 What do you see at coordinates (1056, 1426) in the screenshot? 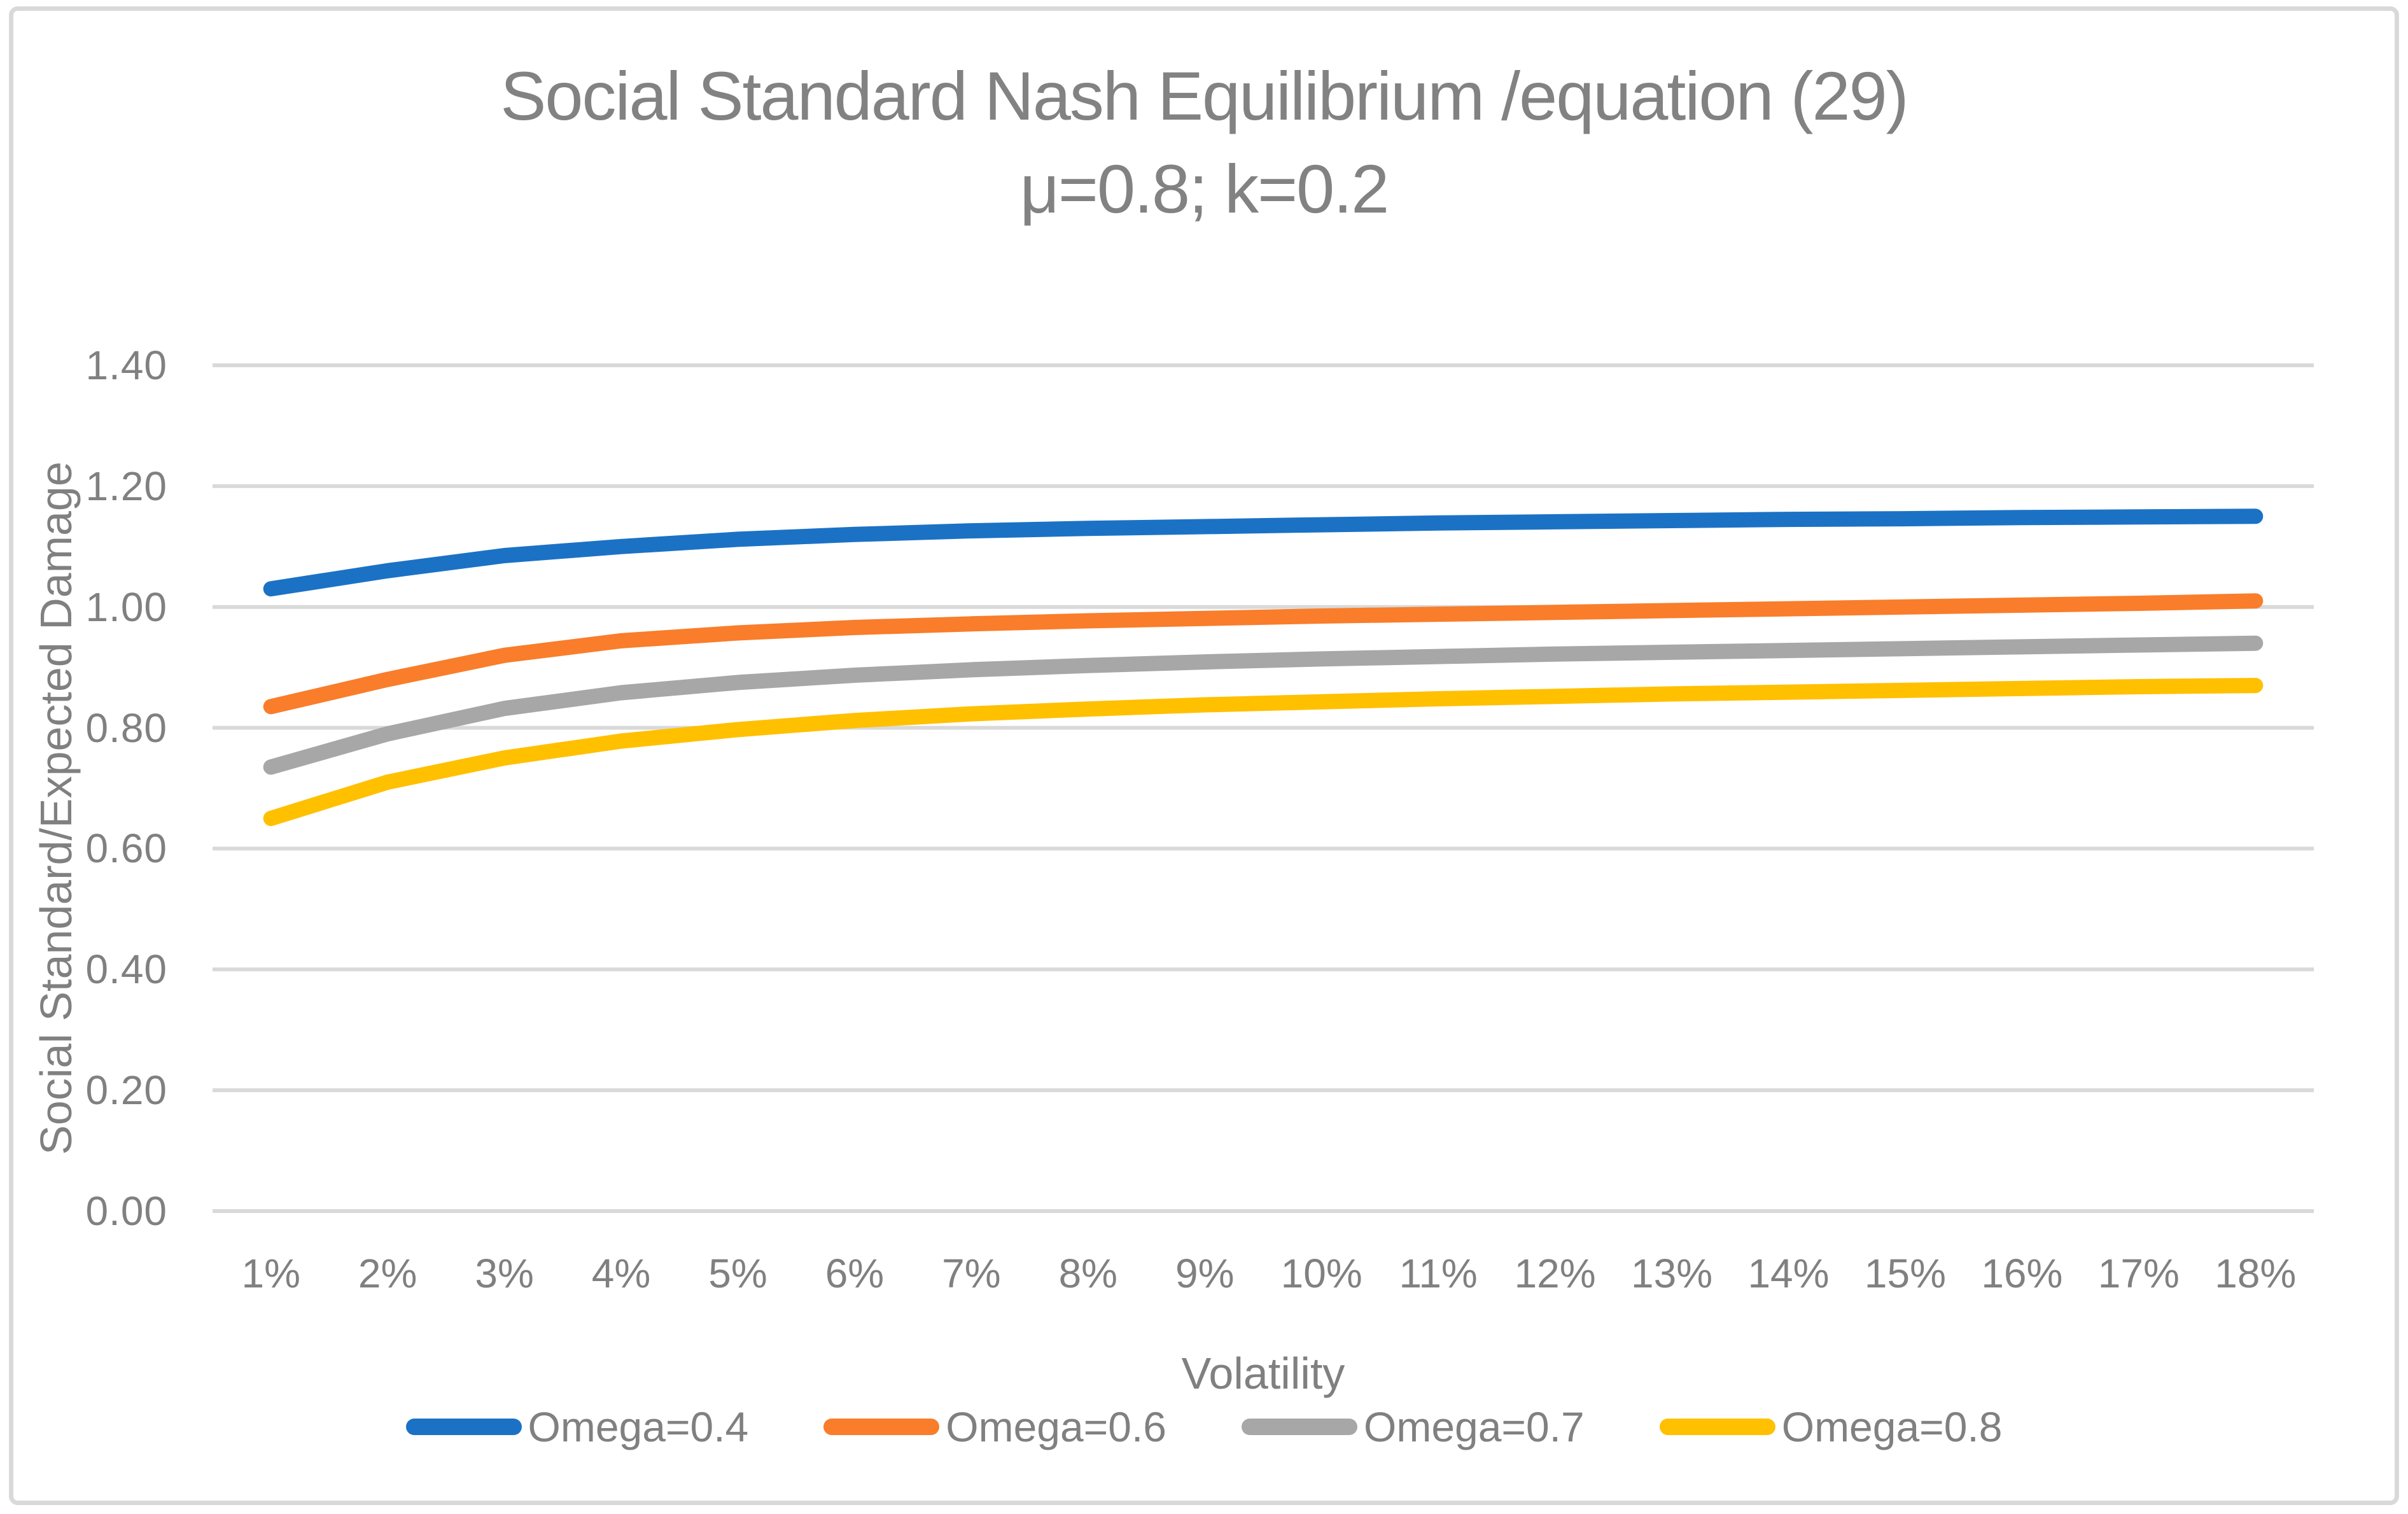
I see `legend-label: Omega=0.6` at bounding box center [1056, 1426].